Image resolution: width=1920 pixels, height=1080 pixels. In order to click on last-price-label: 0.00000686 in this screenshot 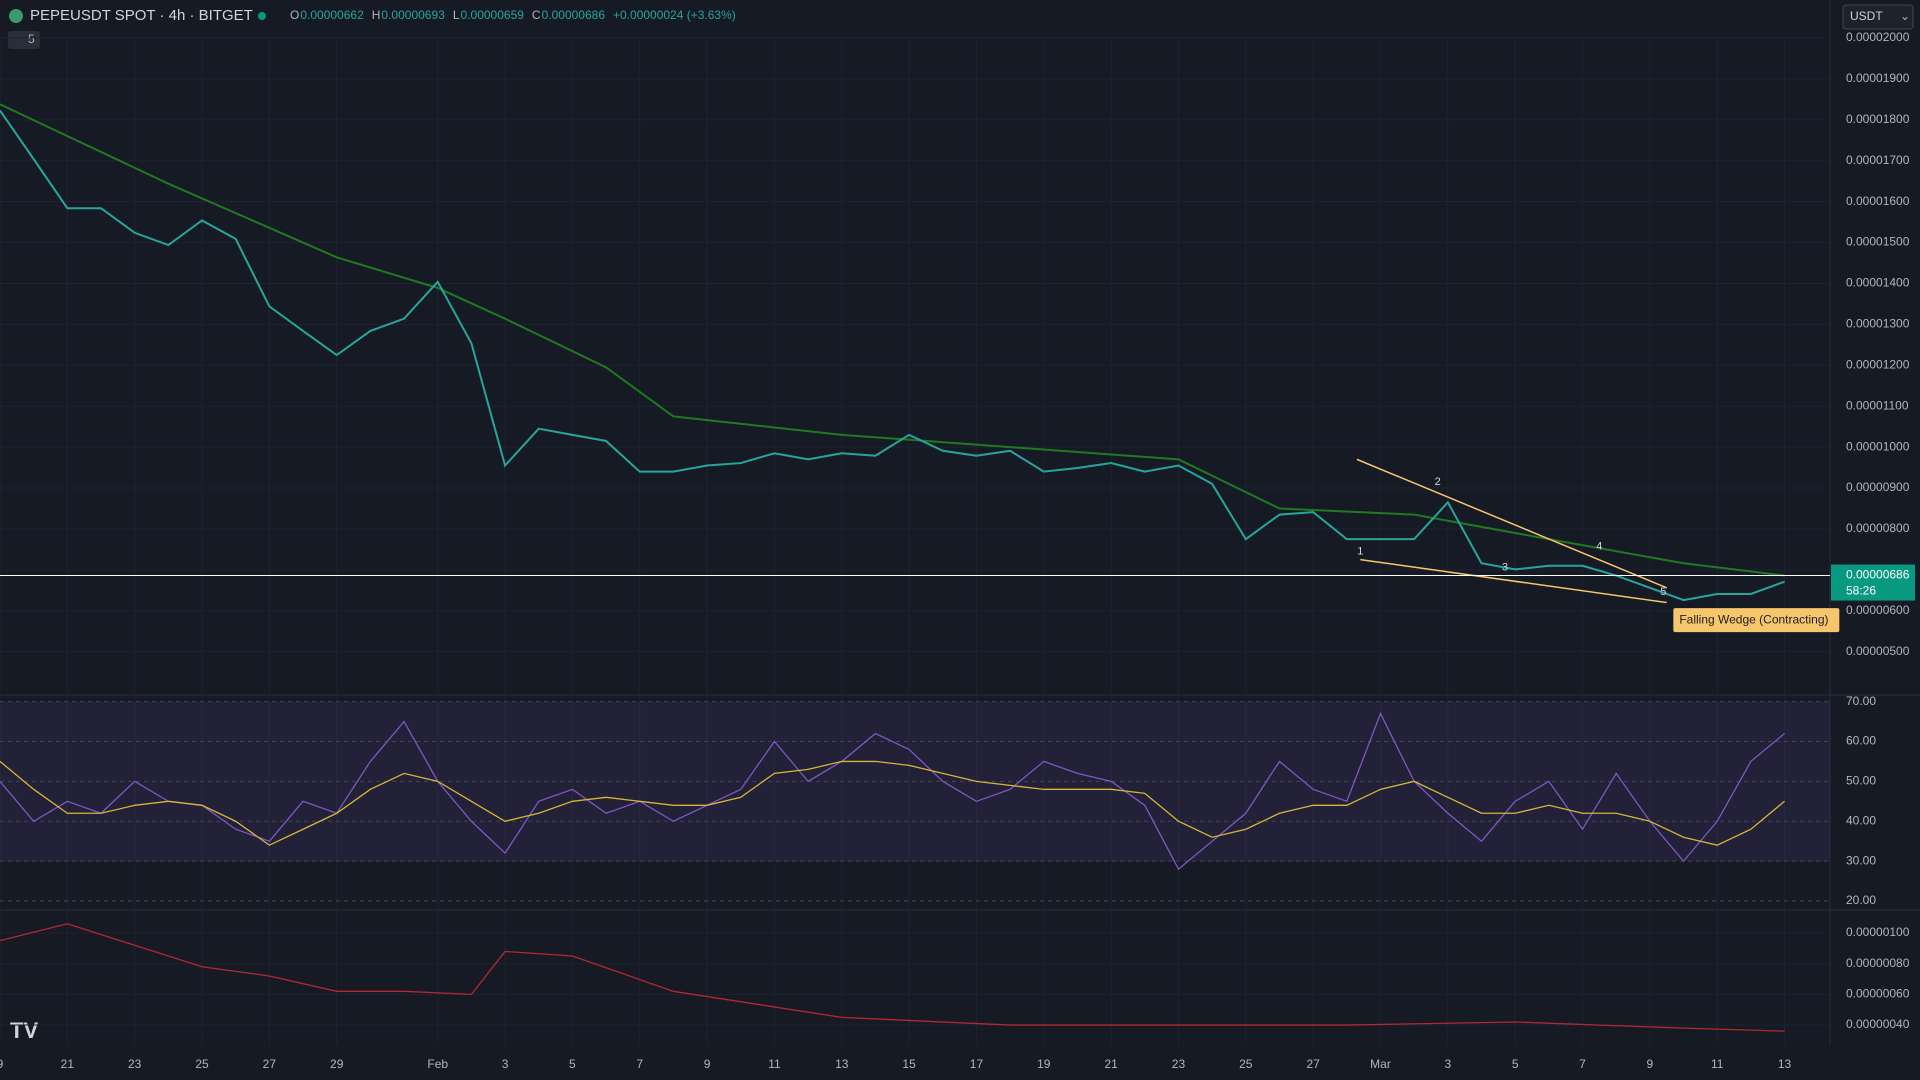, I will do `click(1878, 575)`.